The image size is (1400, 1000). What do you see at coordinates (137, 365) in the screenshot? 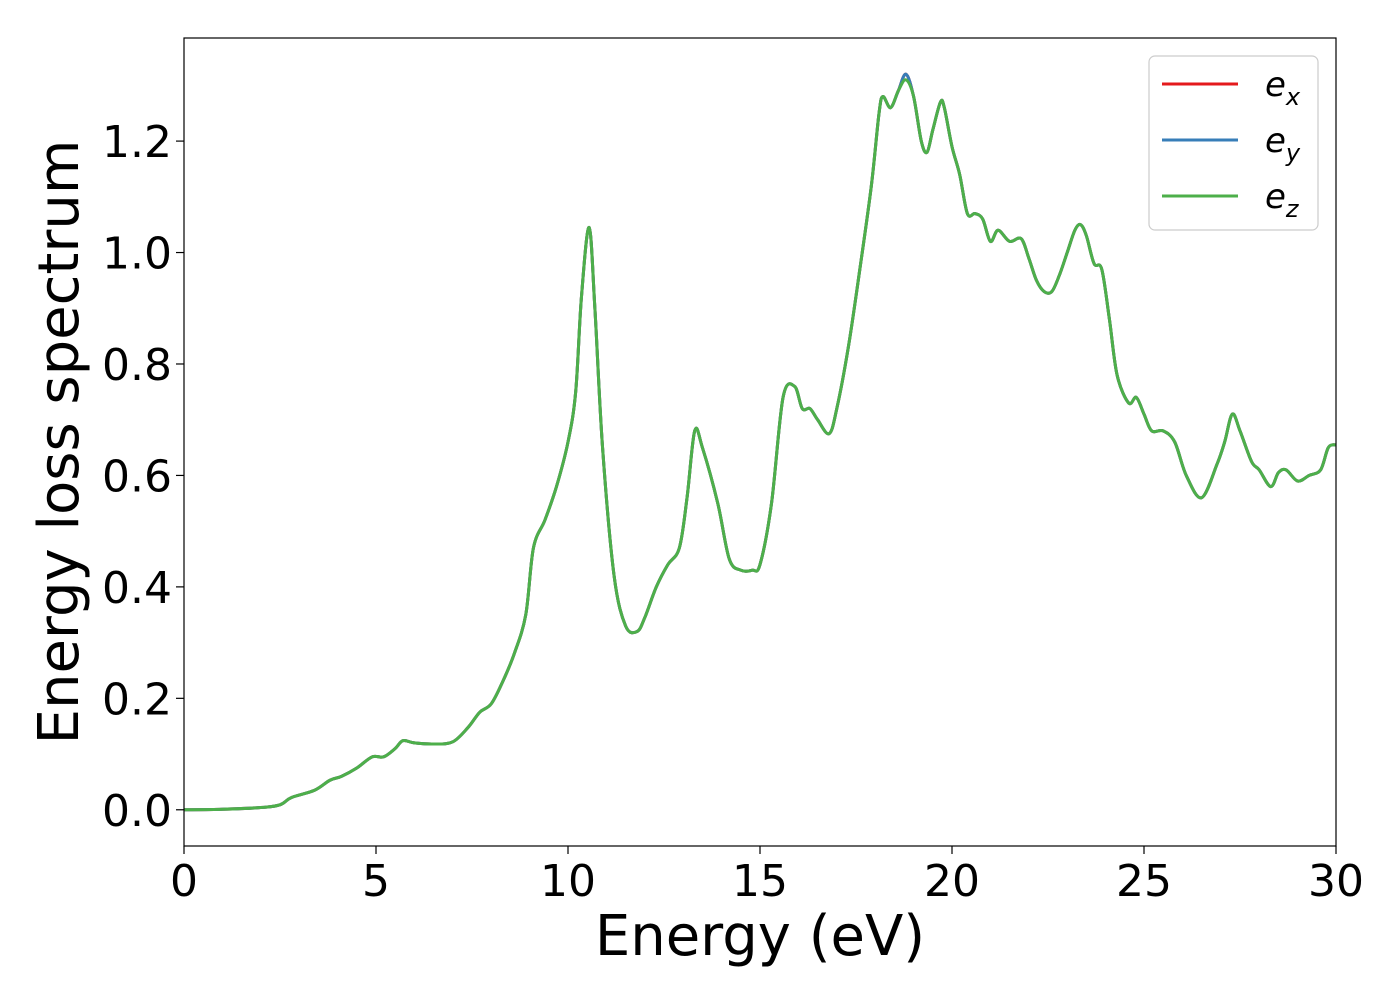
I see `y-tick-label: 0.8` at bounding box center [137, 365].